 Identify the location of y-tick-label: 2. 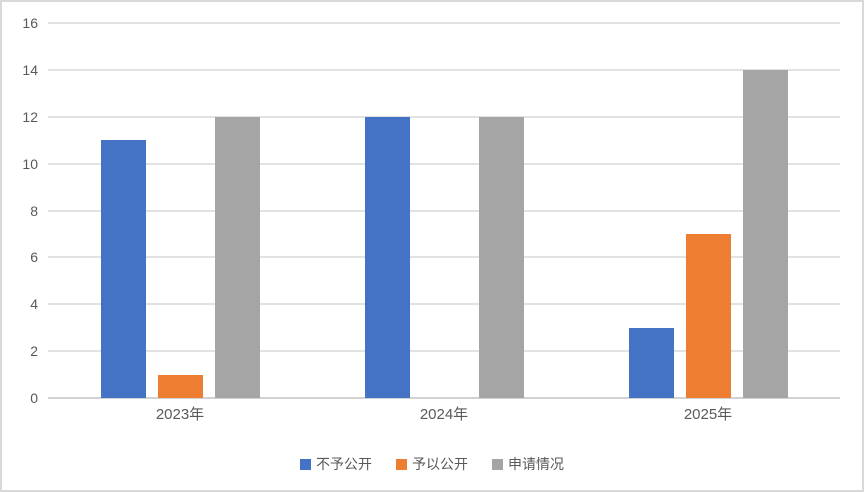
(34, 351).